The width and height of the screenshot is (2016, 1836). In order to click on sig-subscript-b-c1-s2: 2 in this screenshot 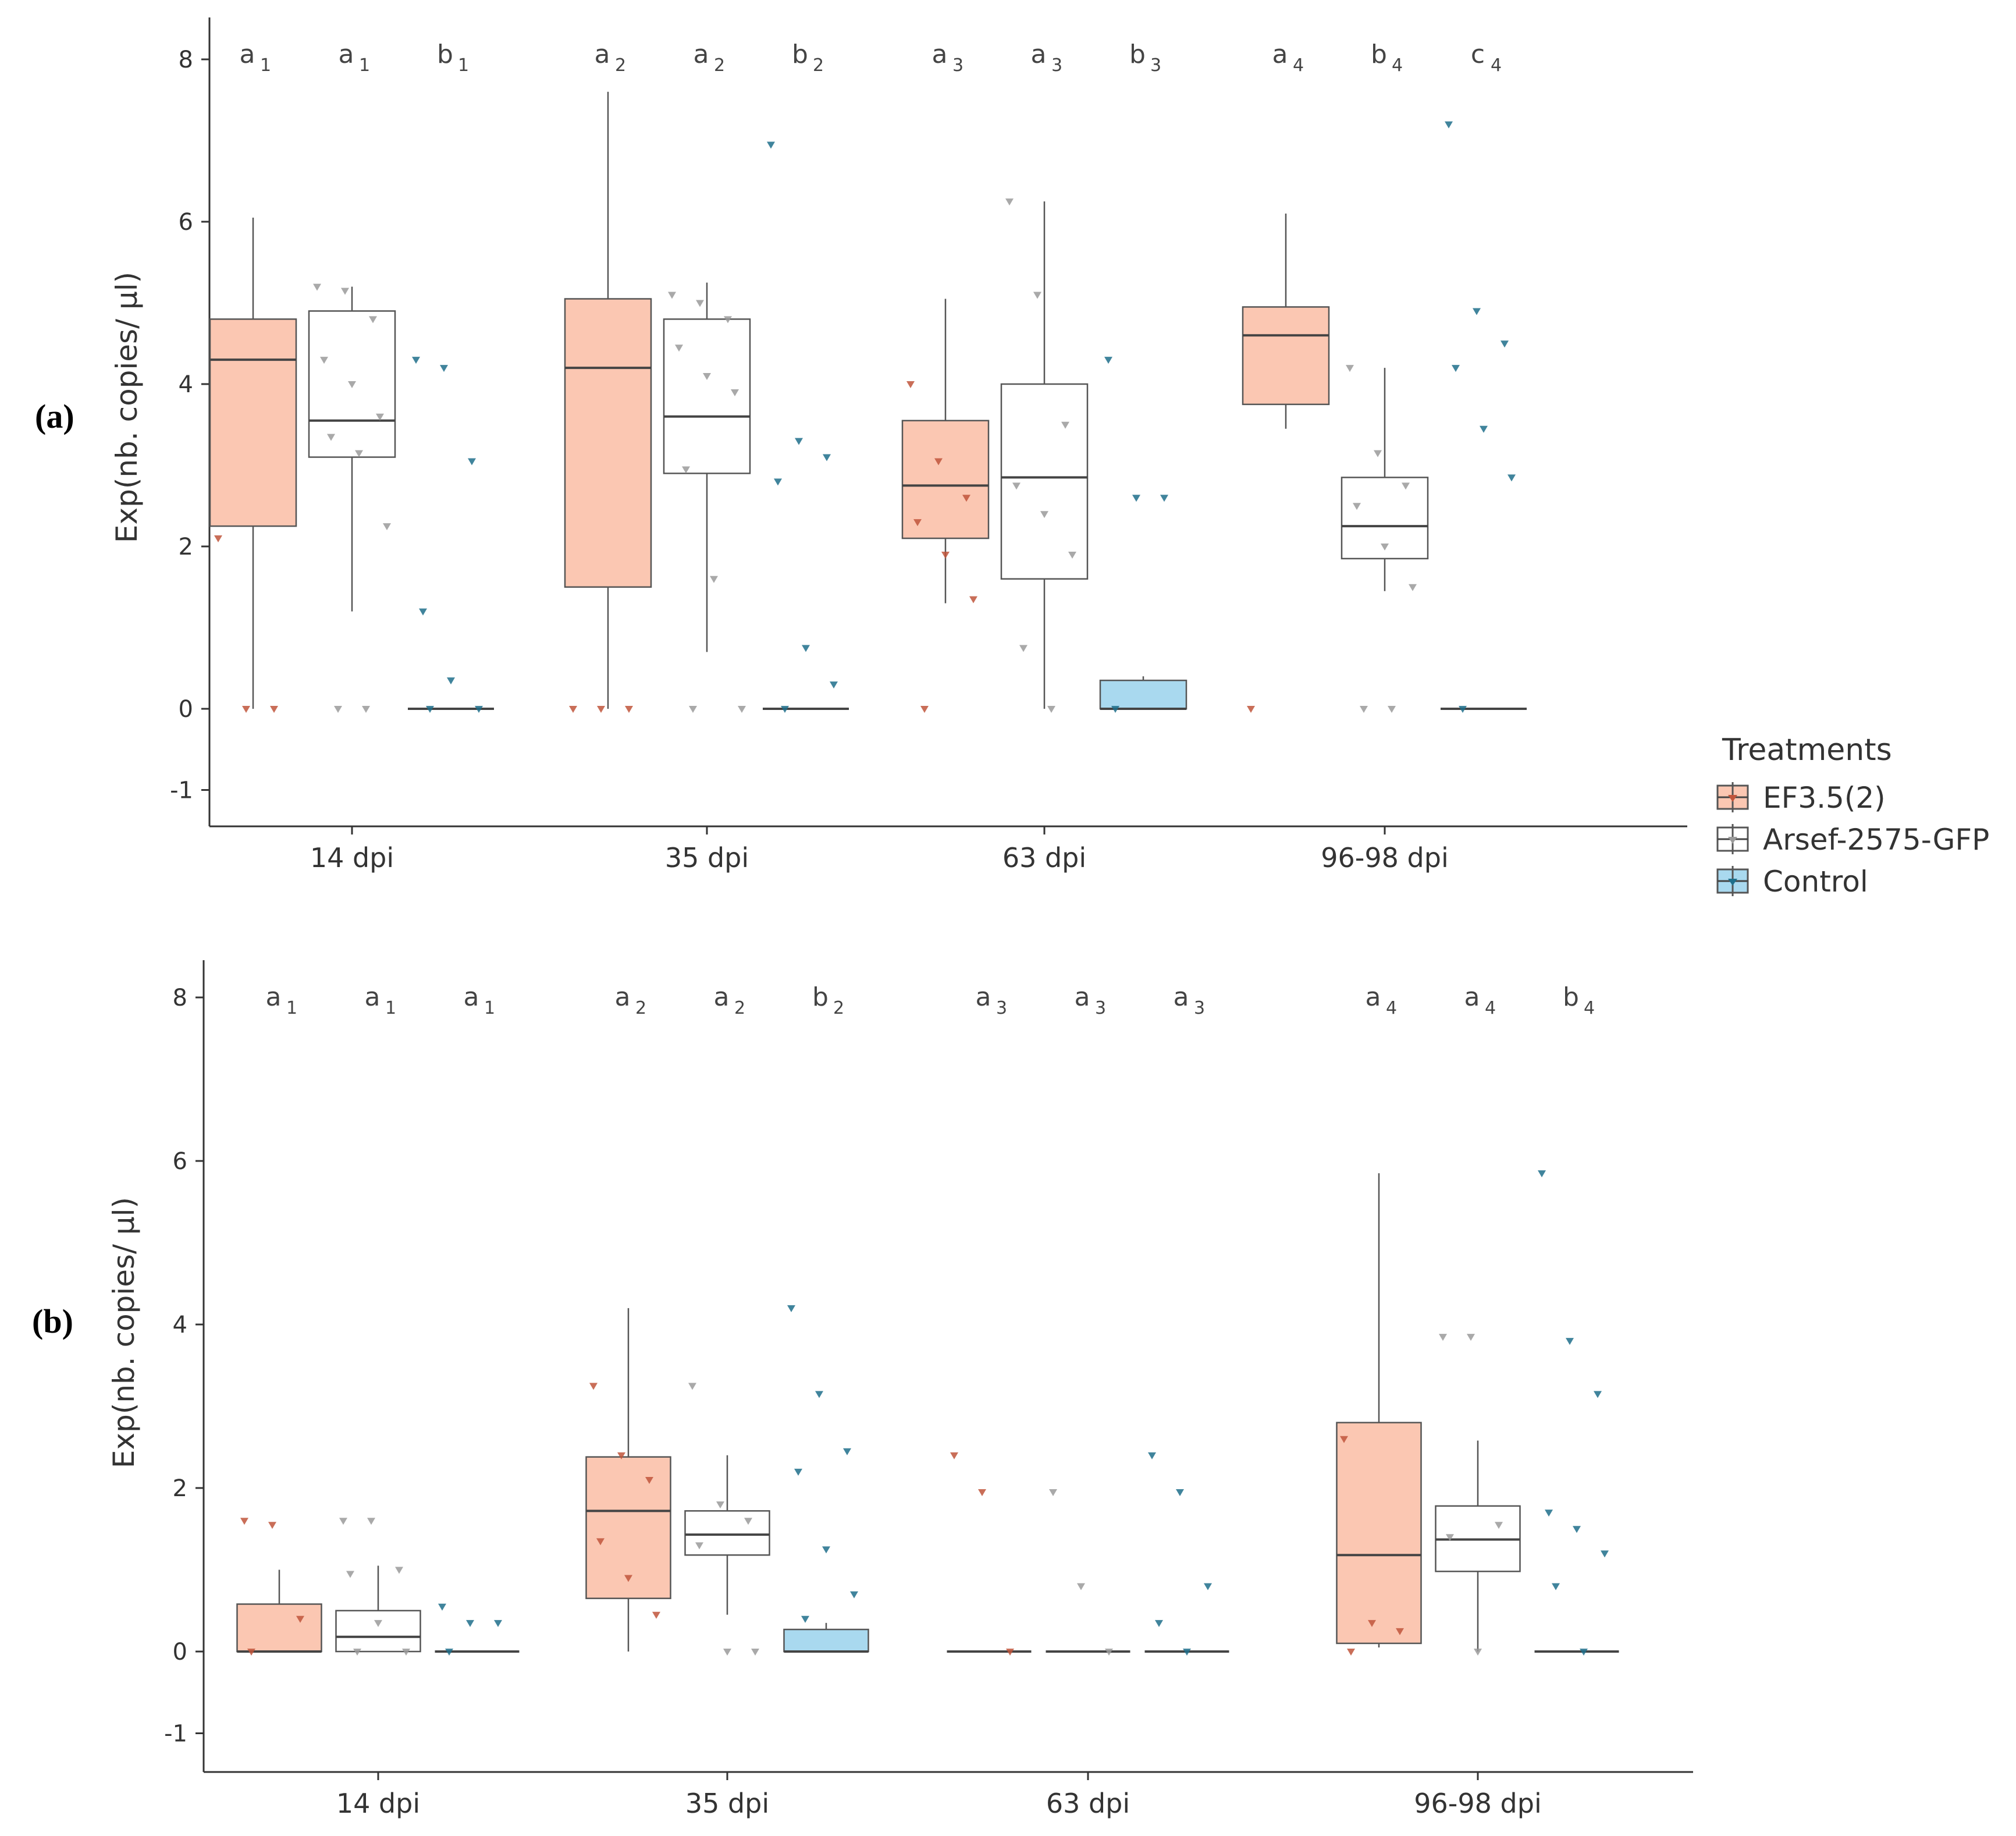, I will do `click(838, 1008)`.